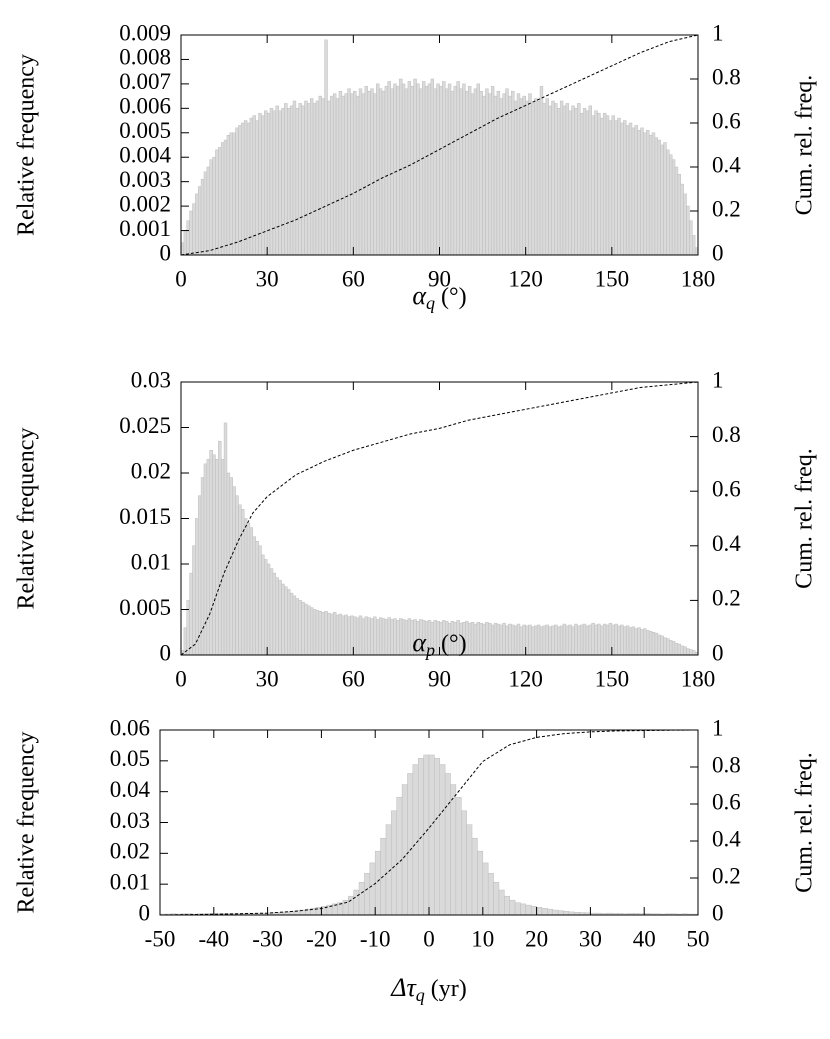 The height and width of the screenshot is (1039, 830). Describe the element at coordinates (130, 881) in the screenshot. I see `y-tick-label: 0.01` at that location.